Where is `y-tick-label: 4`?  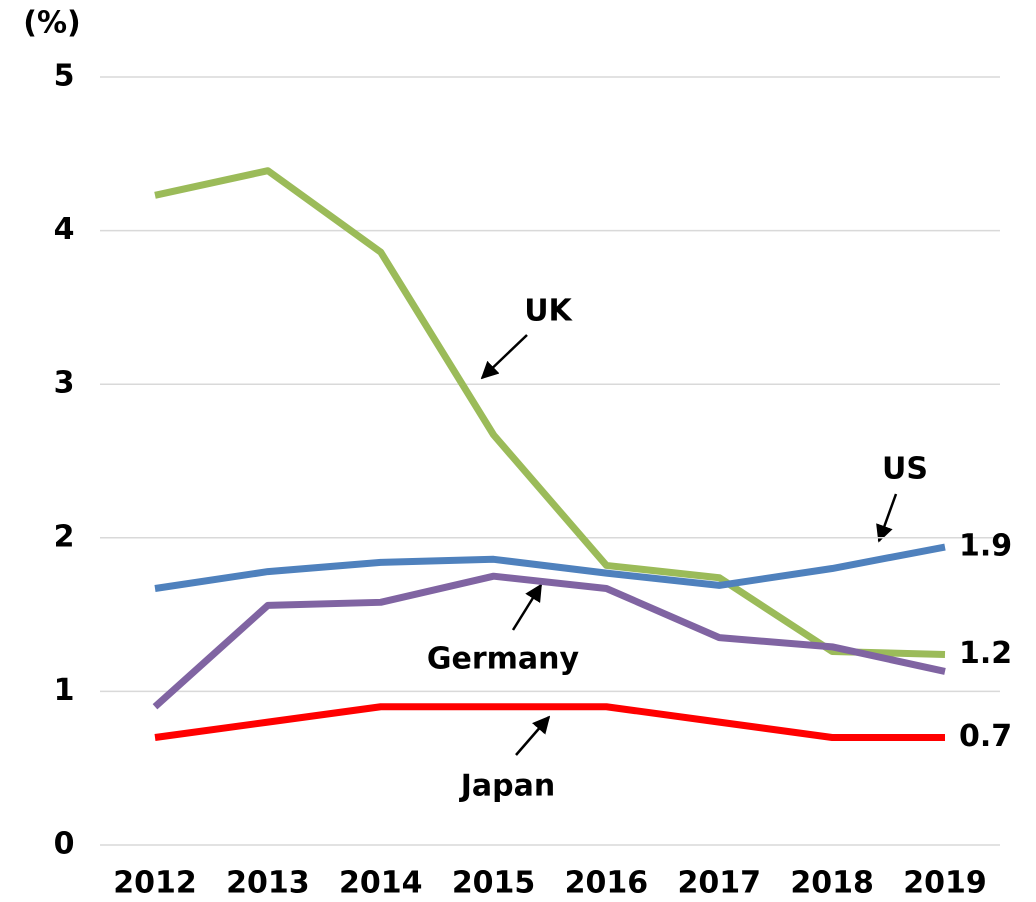
y-tick-label: 4 is located at coordinates (64, 229).